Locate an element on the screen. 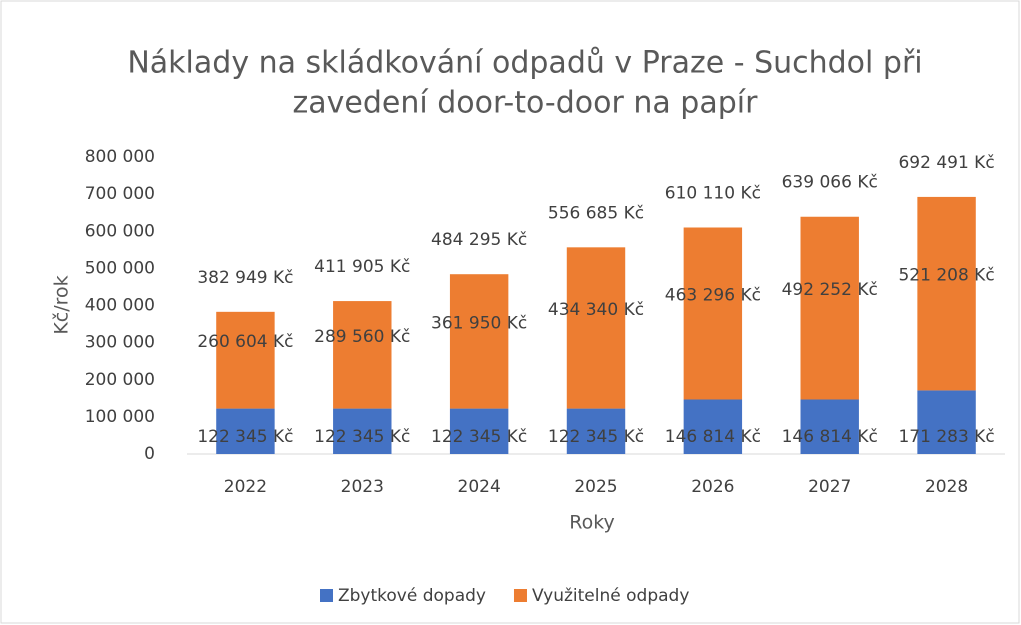  y-tick-label: 200 000 is located at coordinates (120, 380).